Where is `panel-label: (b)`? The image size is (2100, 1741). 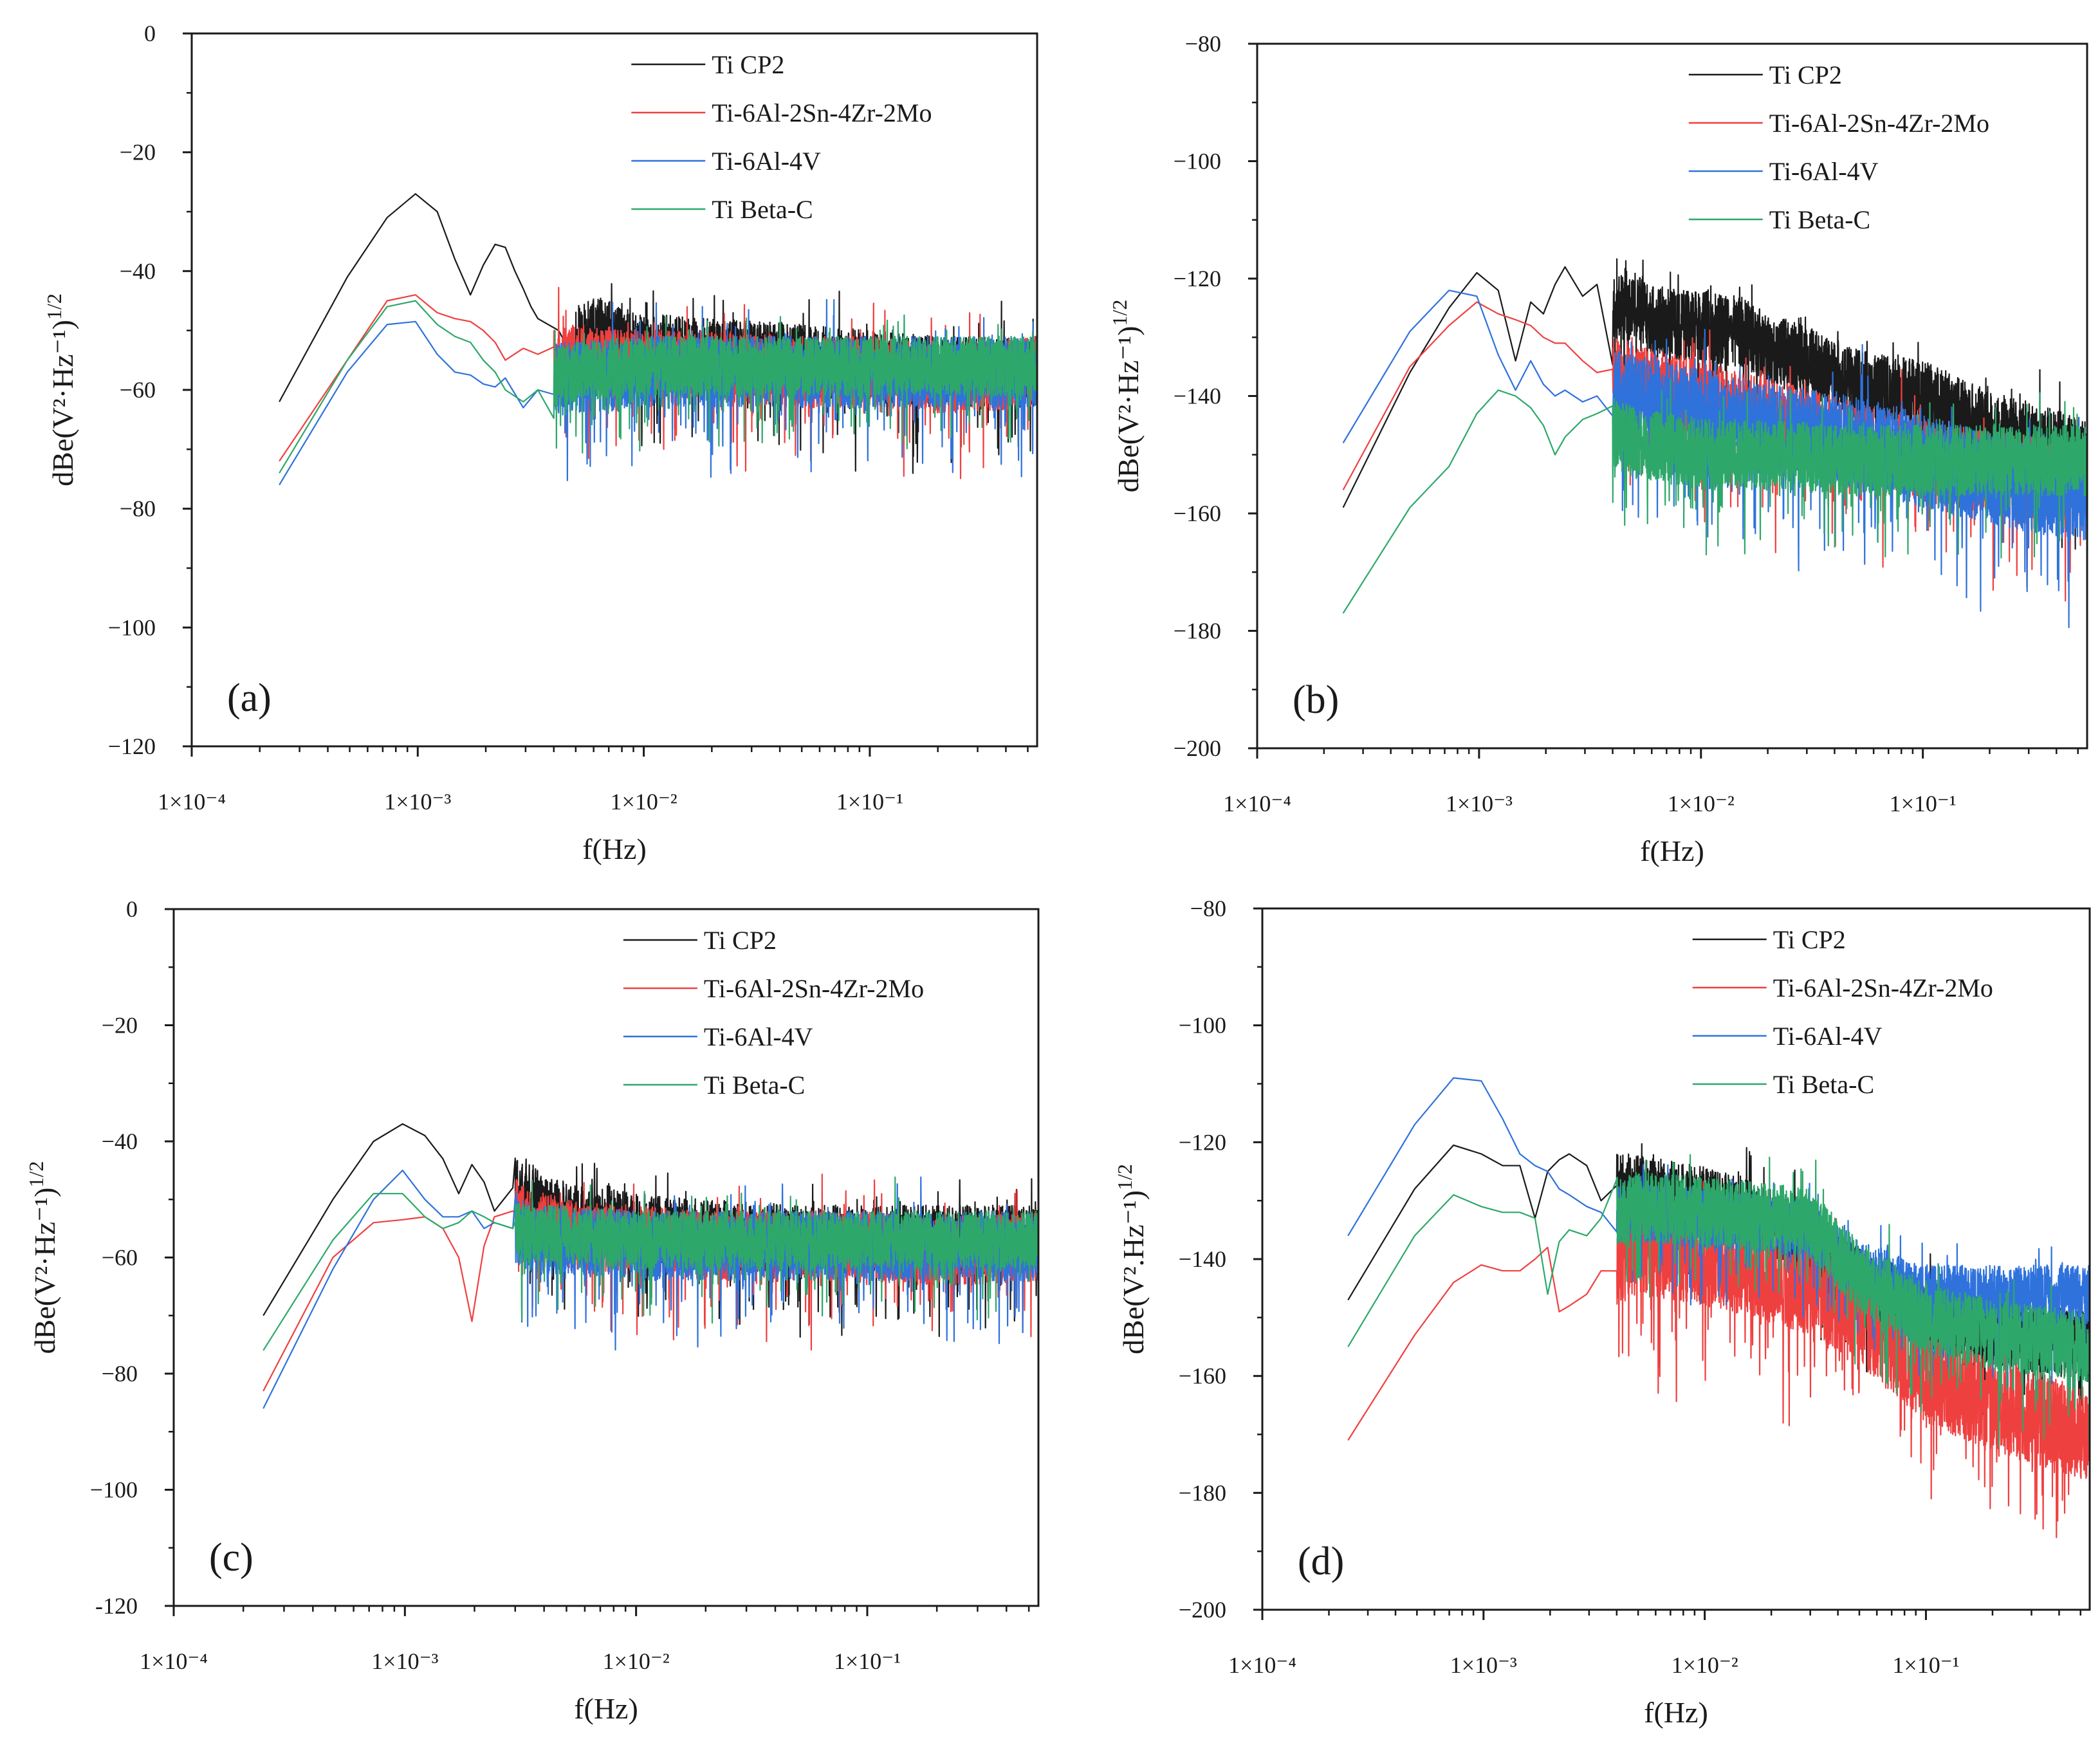 panel-label: (b) is located at coordinates (1316, 700).